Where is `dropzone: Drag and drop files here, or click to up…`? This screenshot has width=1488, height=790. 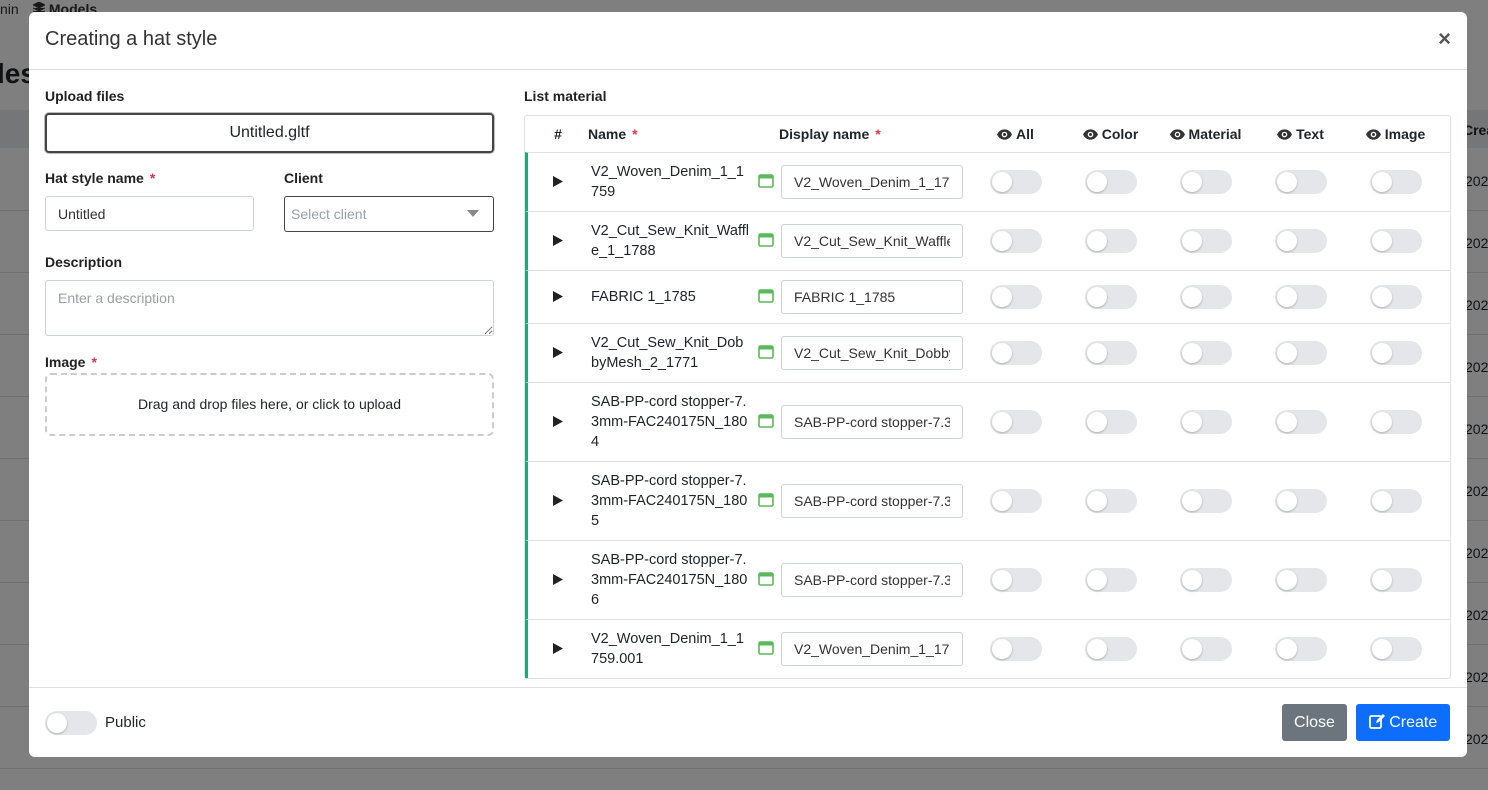
dropzone: Drag and drop files here, or click to up… is located at coordinates (269, 404).